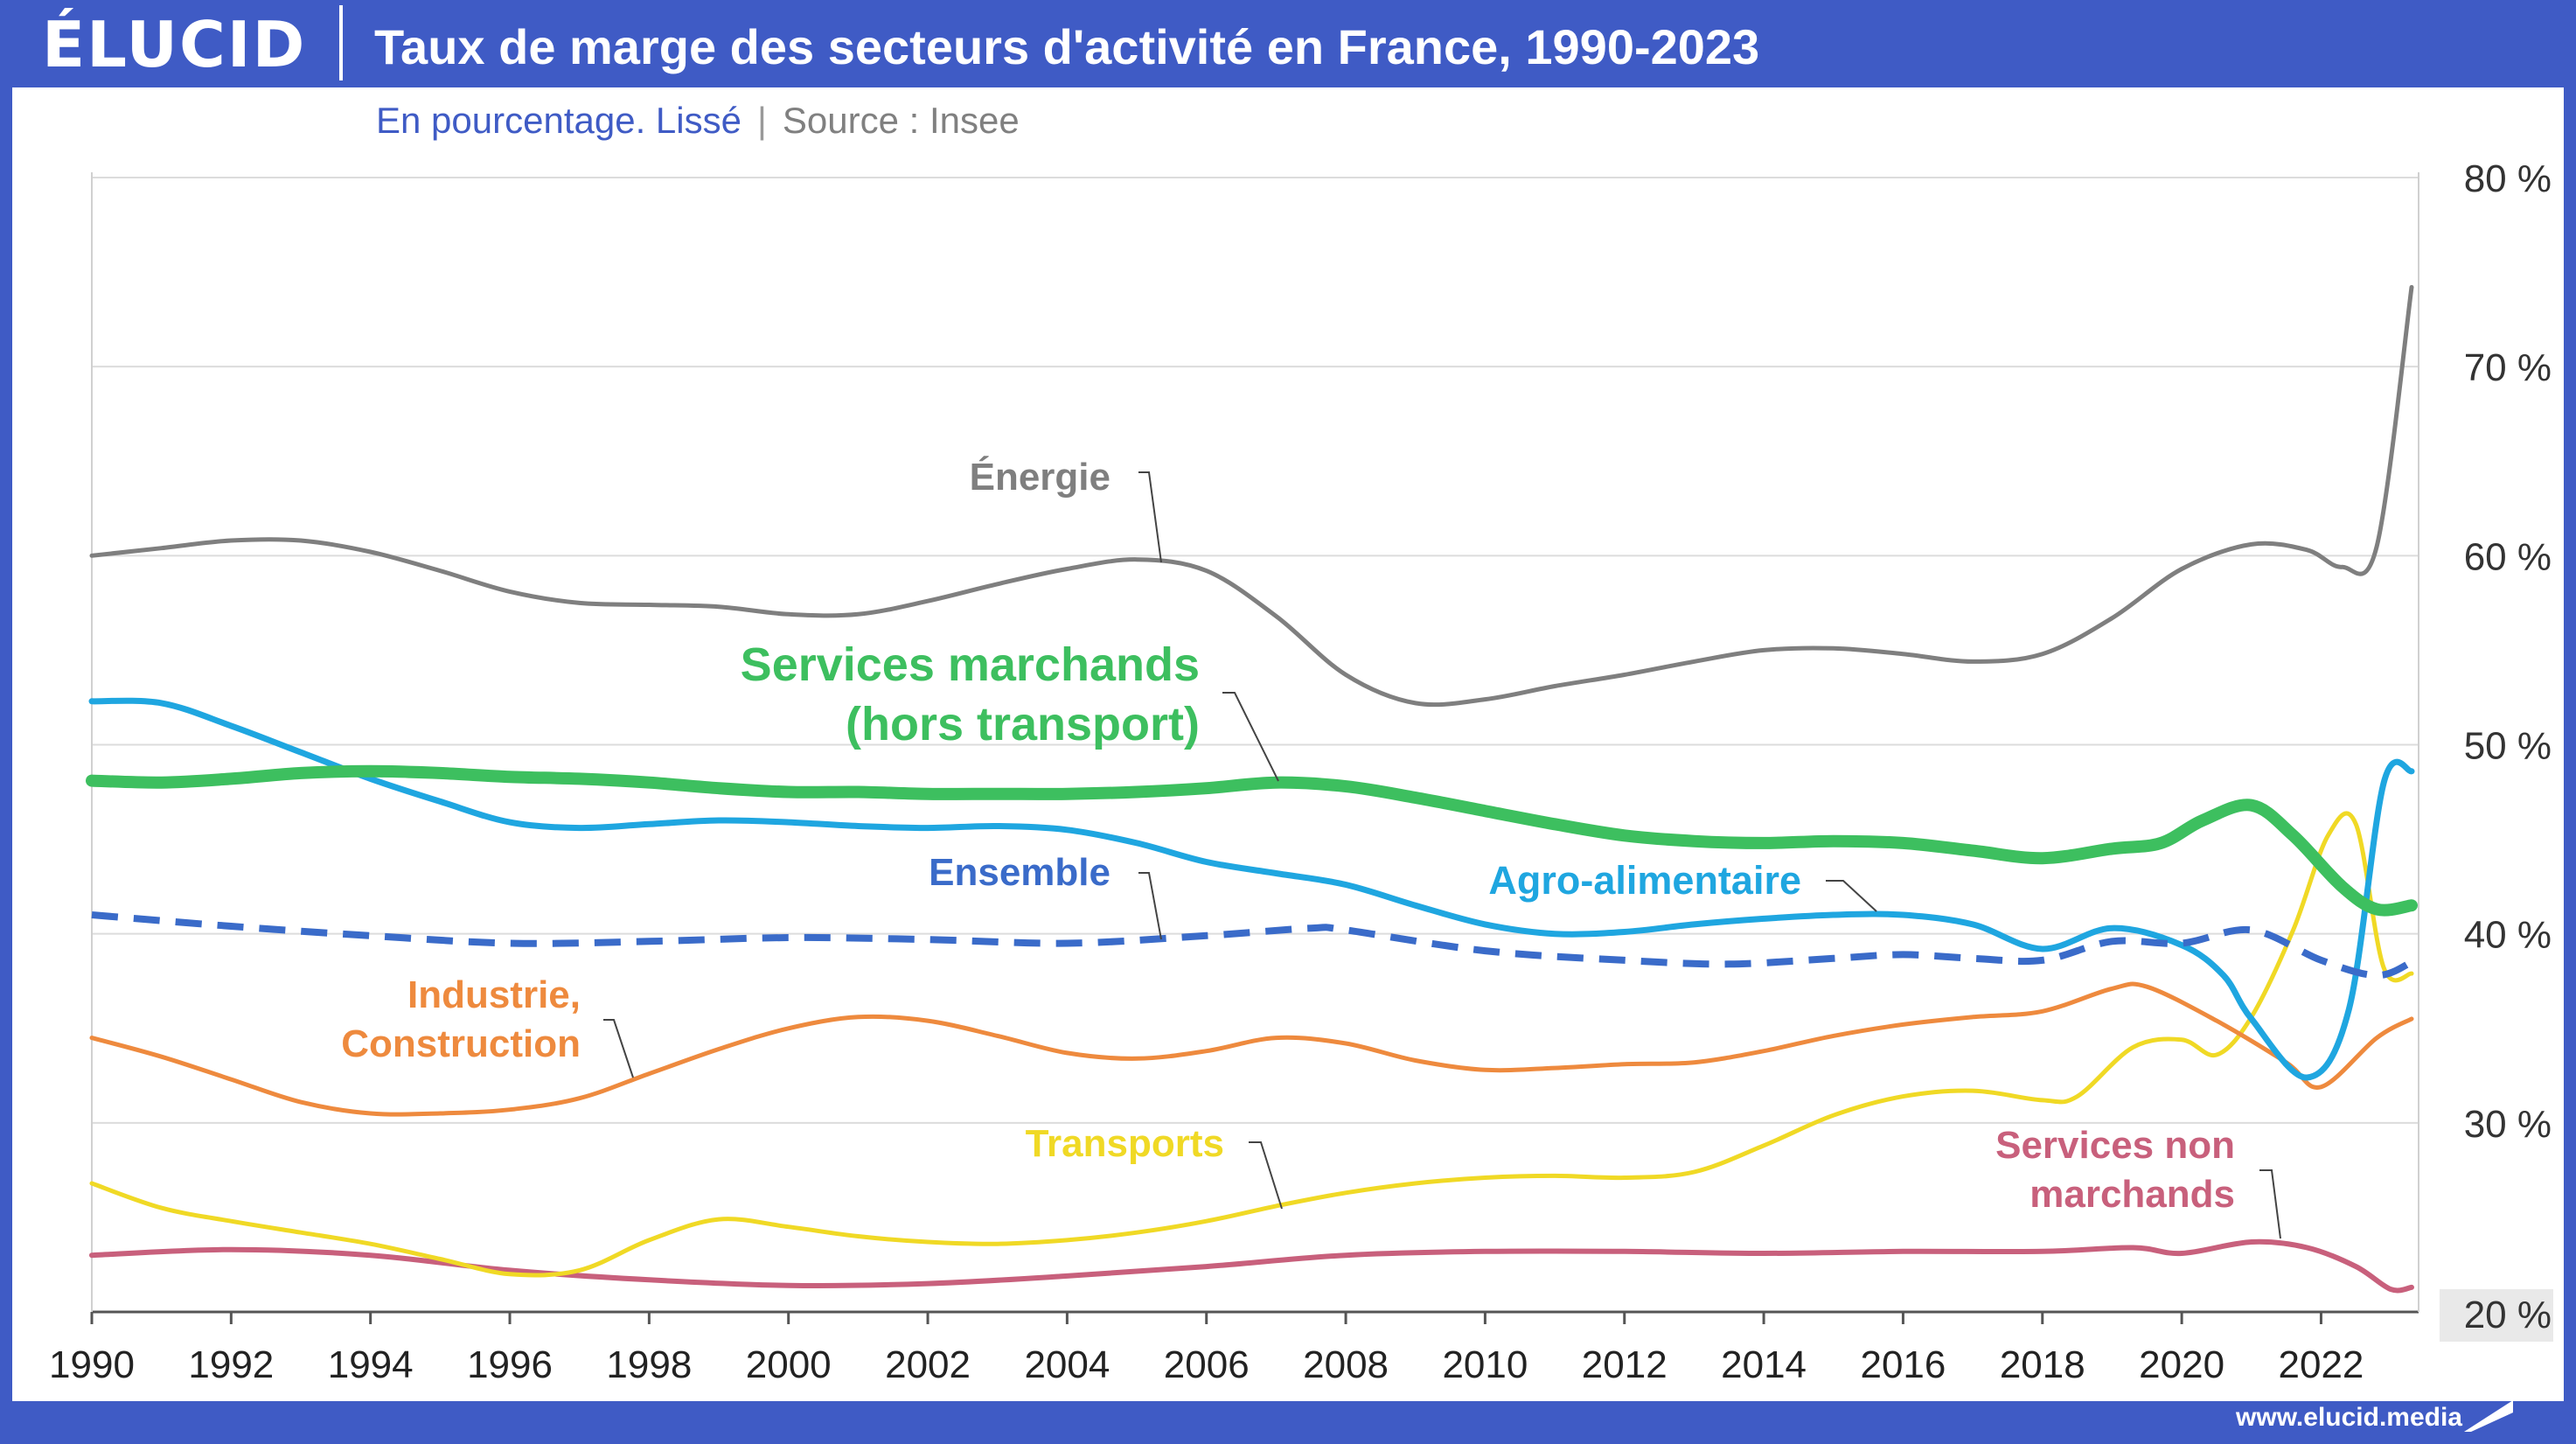 This screenshot has height=1444, width=2576. Describe the element at coordinates (461, 1019) in the screenshot. I see `series-label-industrie-construction: Industrie, Construction` at that location.